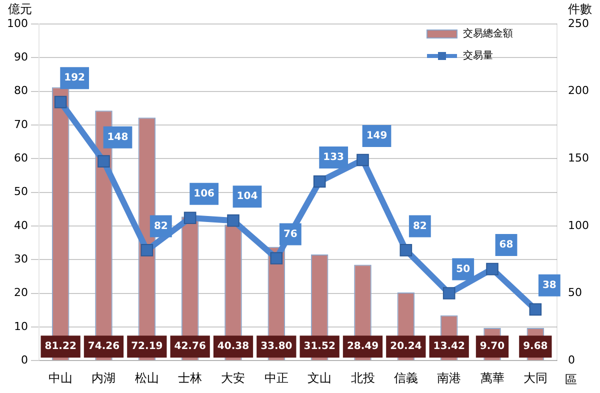 Image resolution: width=600 pixels, height=393 pixels. I want to click on data-label: 13.42, so click(449, 346).